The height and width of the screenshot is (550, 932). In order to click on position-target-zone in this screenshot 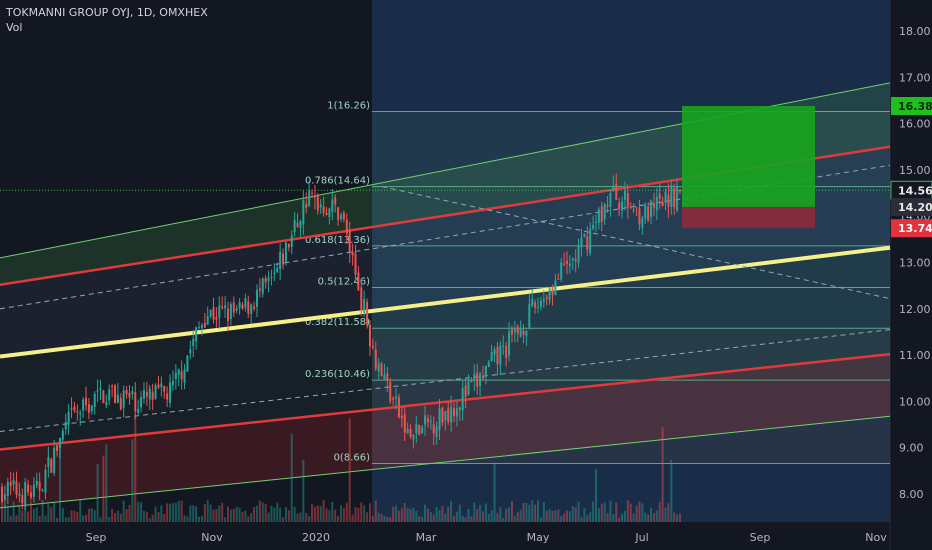, I will do `click(748, 156)`.